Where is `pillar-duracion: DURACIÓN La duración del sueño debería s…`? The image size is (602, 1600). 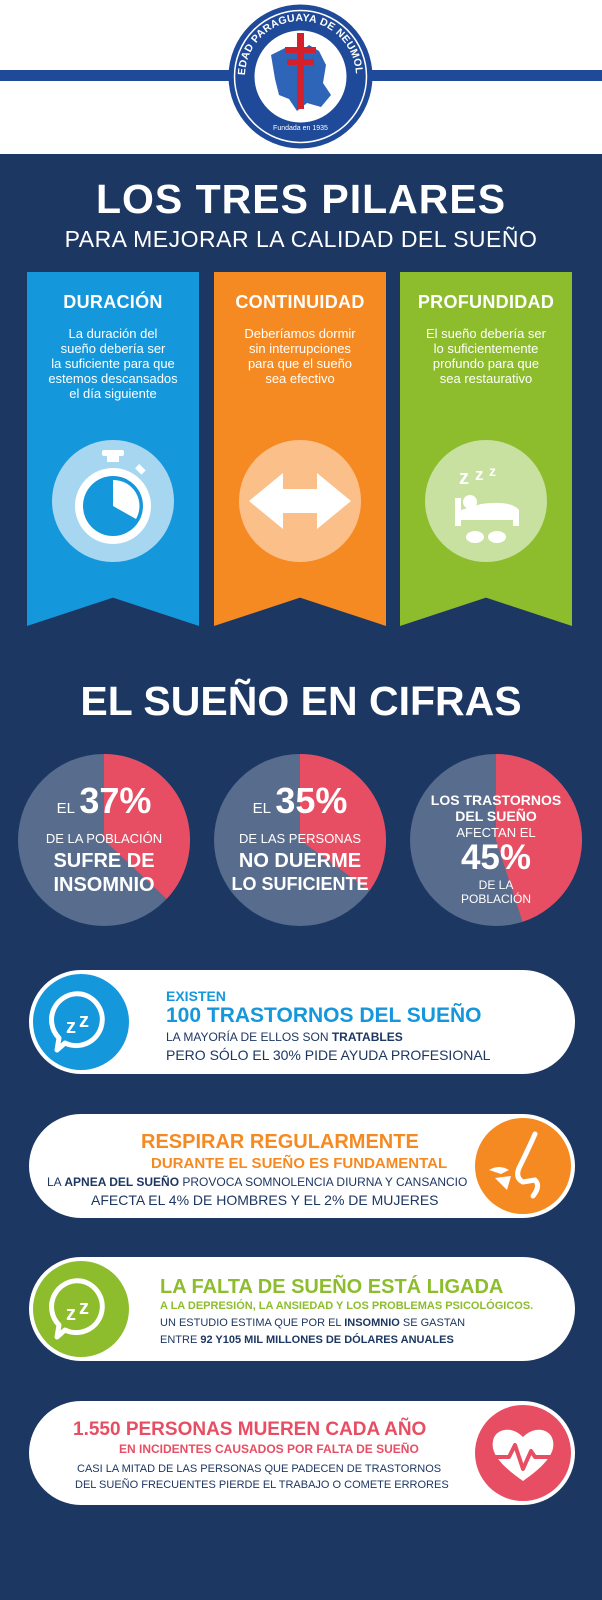 pillar-duracion: DURACIÓN La duración del sueño debería s… is located at coordinates (113, 449).